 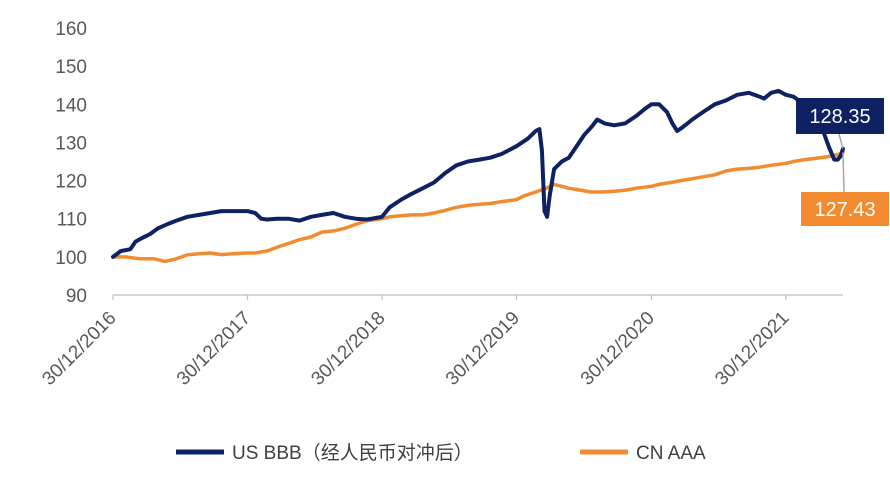 I want to click on y-tick-label: 100, so click(x=71, y=258).